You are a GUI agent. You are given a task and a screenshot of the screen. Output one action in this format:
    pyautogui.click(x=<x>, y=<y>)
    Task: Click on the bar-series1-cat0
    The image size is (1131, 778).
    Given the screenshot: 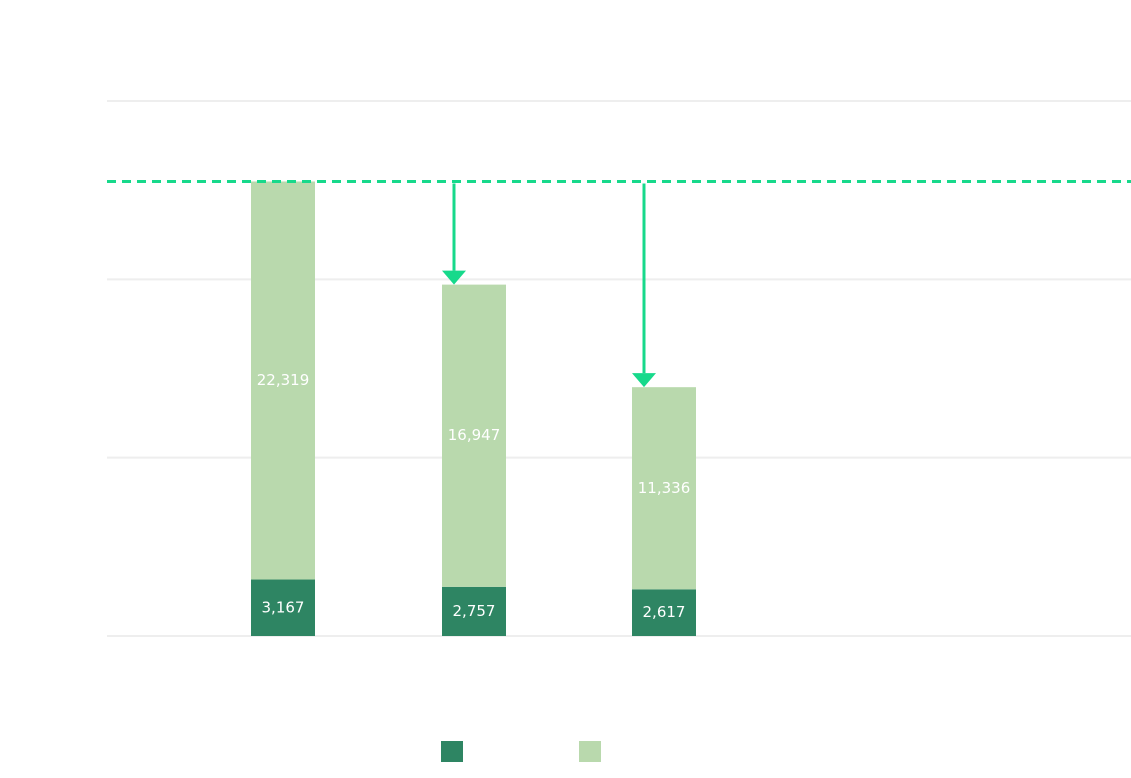 What is the action you would take?
    pyautogui.click(x=283, y=380)
    